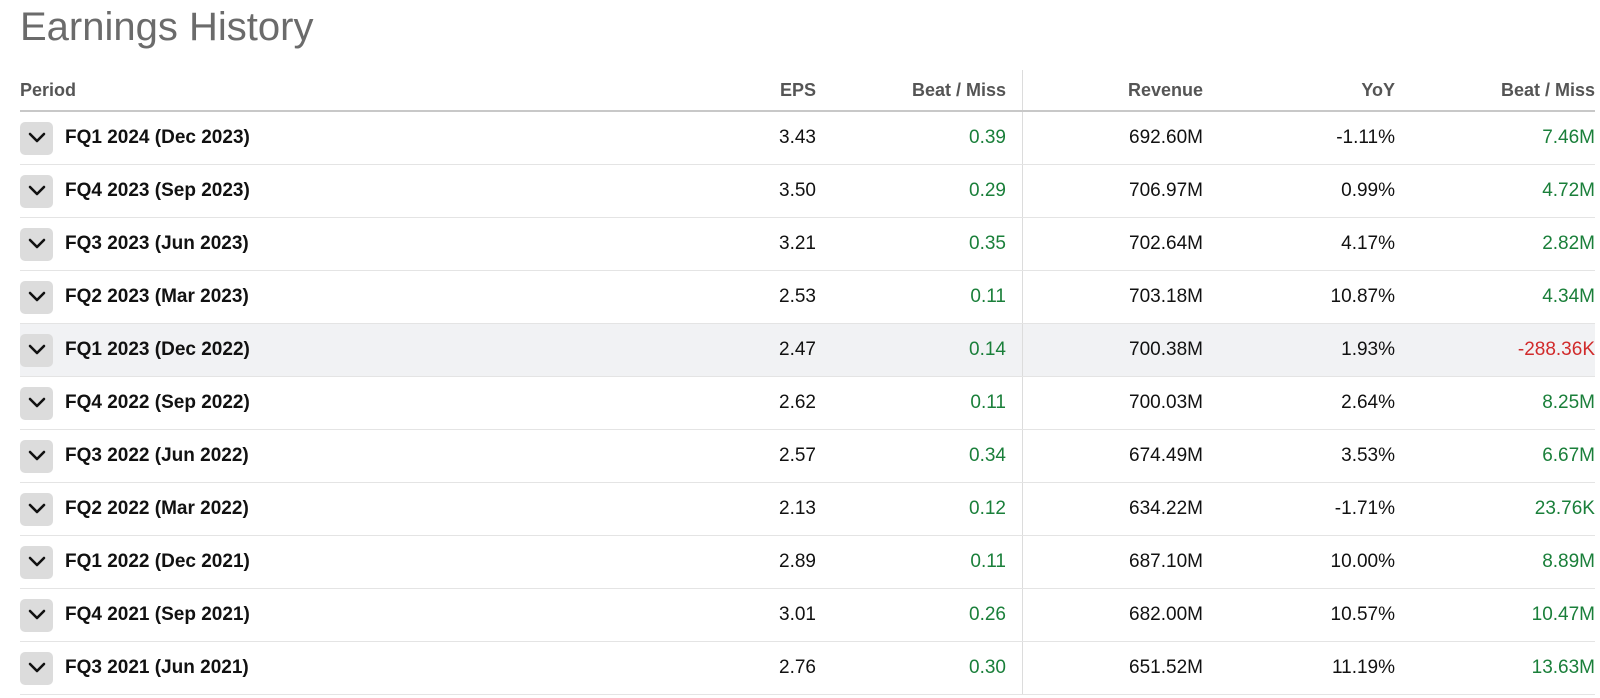 The height and width of the screenshot is (698, 1600). I want to click on revenue-beat-miss-value: 6.67M, so click(1495, 456).